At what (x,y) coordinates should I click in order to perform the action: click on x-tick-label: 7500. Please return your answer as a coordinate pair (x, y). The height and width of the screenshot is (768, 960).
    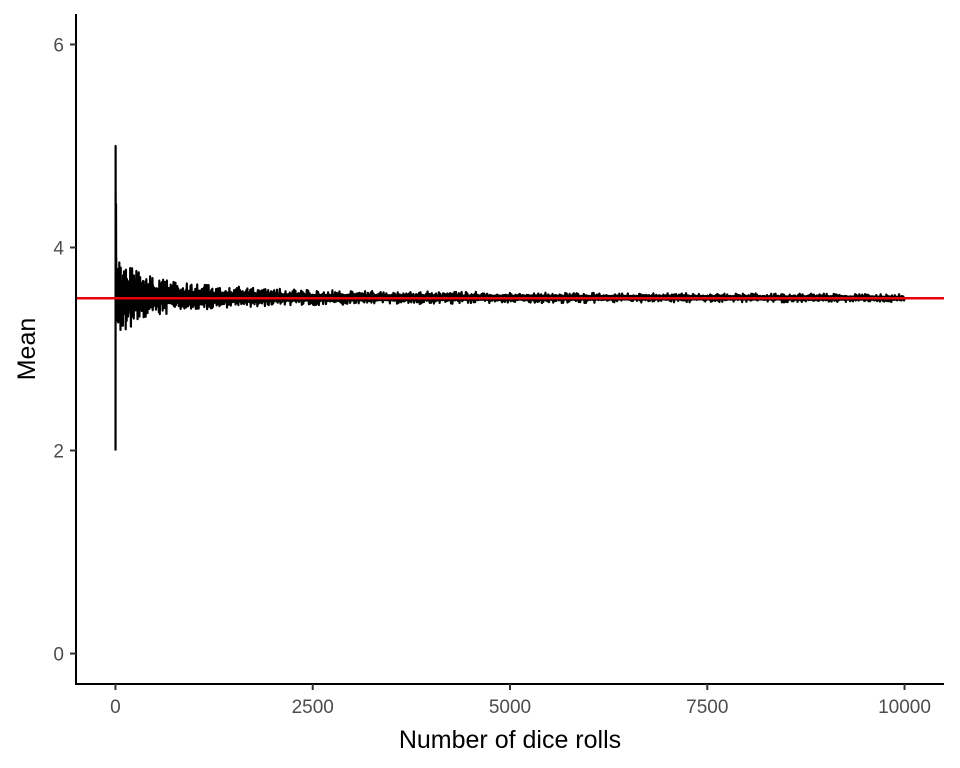
    Looking at the image, I should click on (707, 707).